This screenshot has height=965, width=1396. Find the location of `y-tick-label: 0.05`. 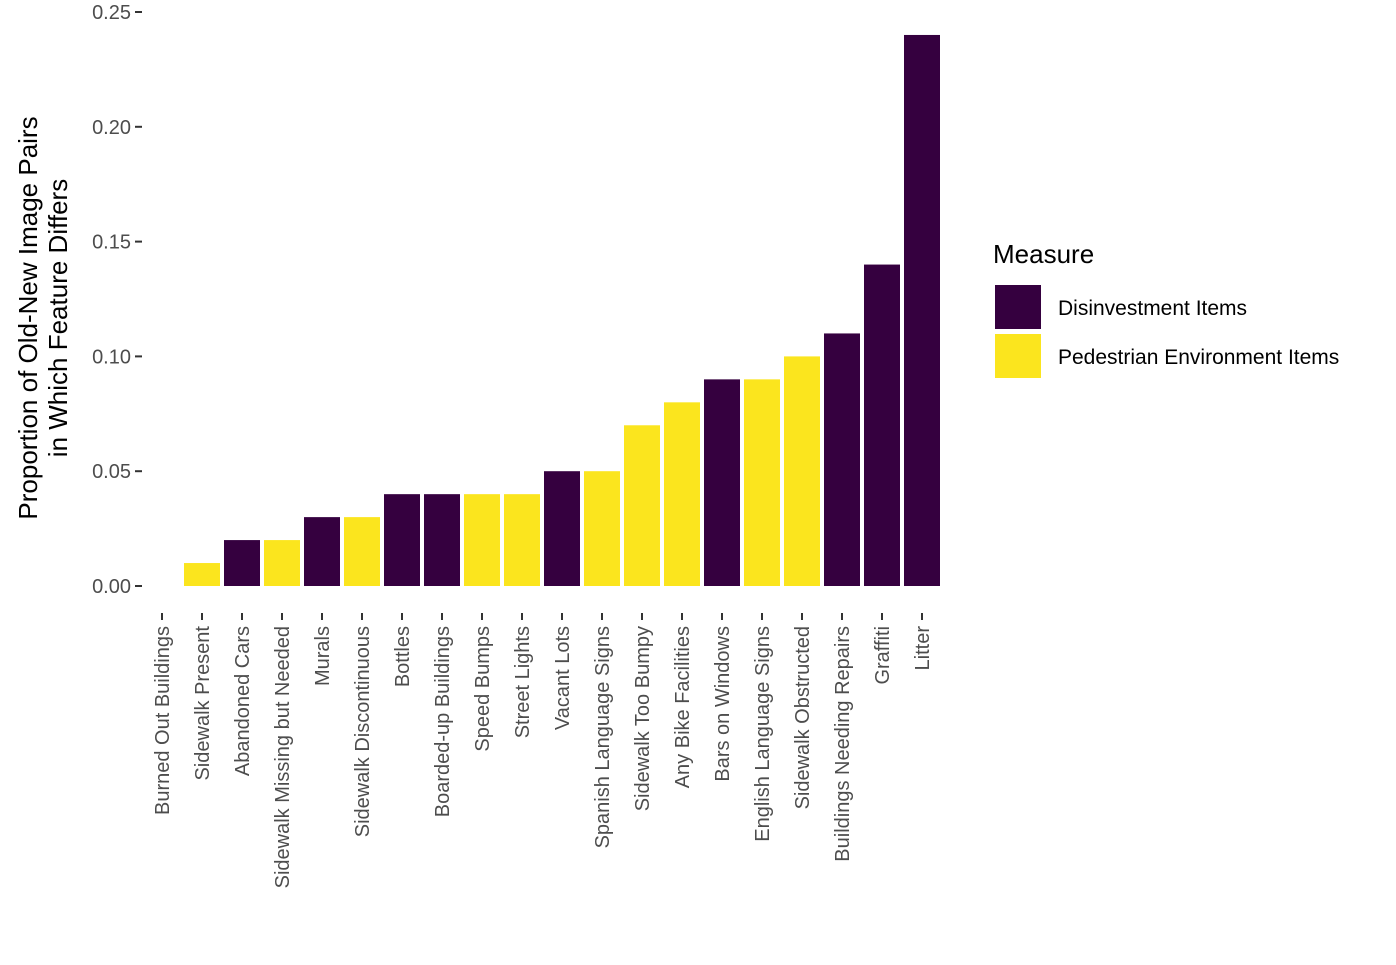

y-tick-label: 0.05 is located at coordinates (111, 472).